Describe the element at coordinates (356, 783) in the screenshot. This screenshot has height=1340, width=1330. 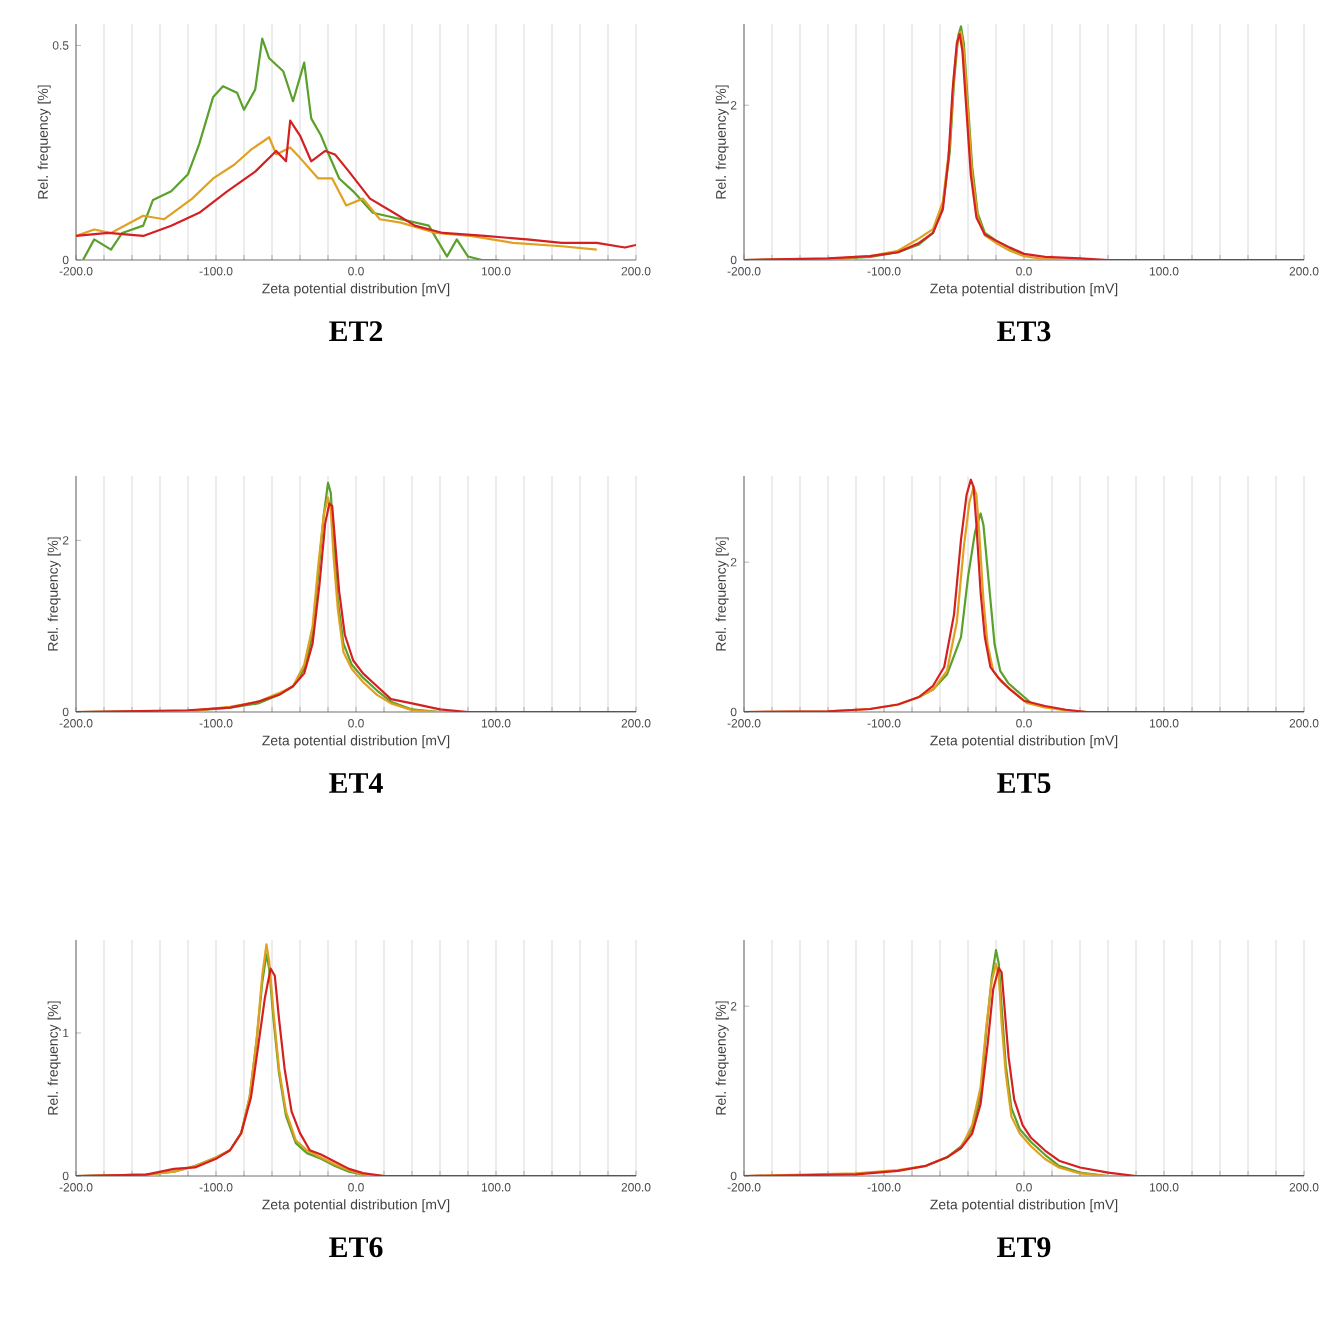
I see `text: ET4` at that location.